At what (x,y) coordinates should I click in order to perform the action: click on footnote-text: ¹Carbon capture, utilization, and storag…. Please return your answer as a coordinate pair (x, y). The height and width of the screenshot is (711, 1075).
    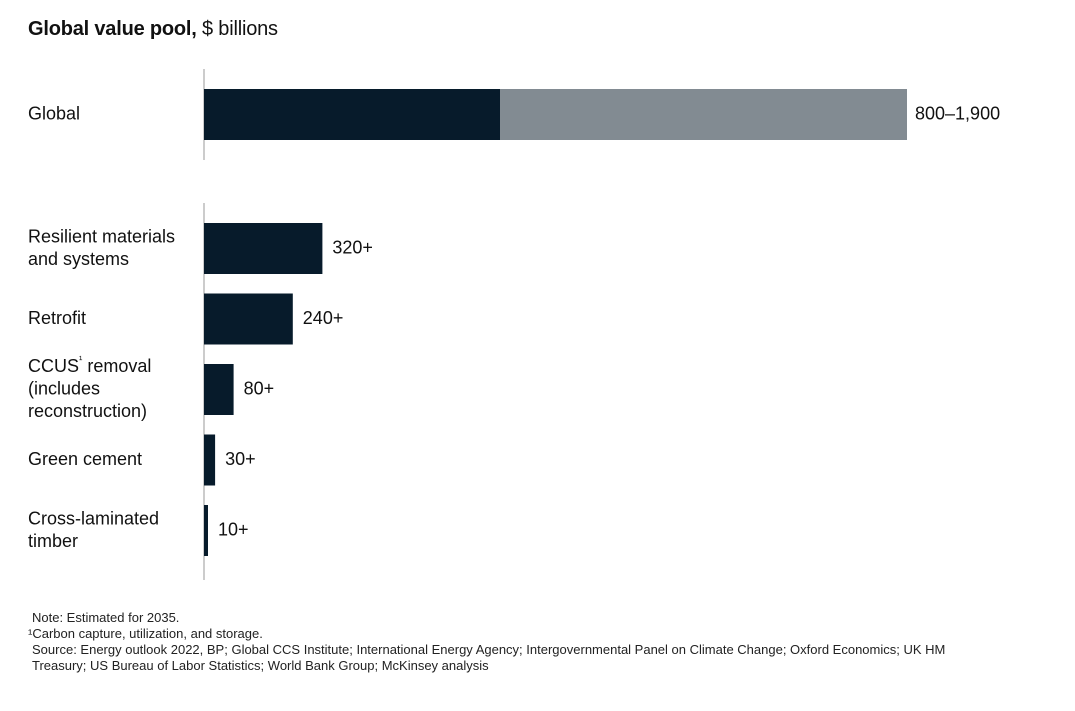
    Looking at the image, I should click on (145, 633).